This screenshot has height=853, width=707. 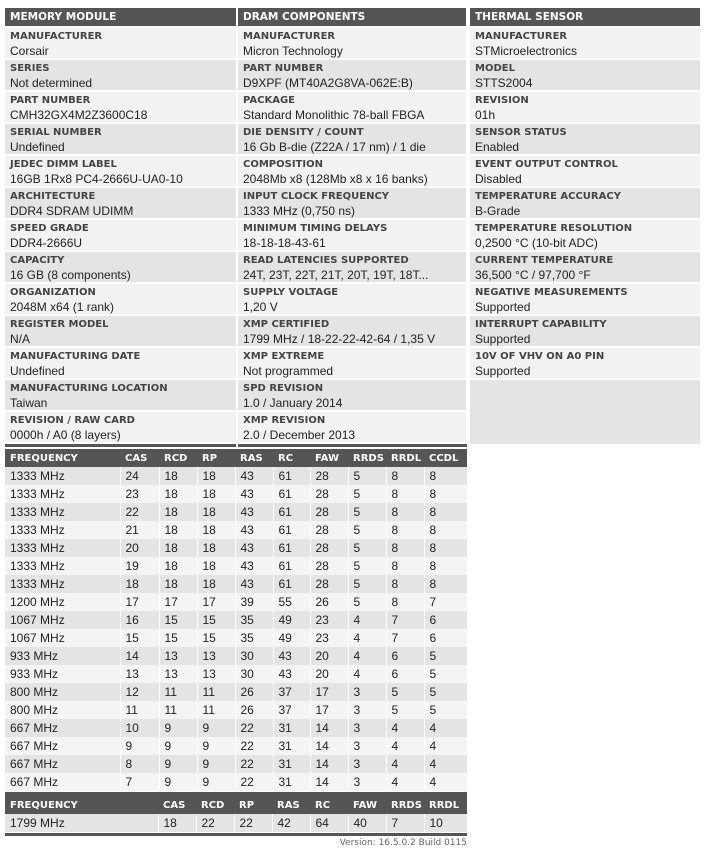 What do you see at coordinates (120, 300) in the screenshot?
I see `info-item: ORGANIZATION 2048M x64 (1 rank)` at bounding box center [120, 300].